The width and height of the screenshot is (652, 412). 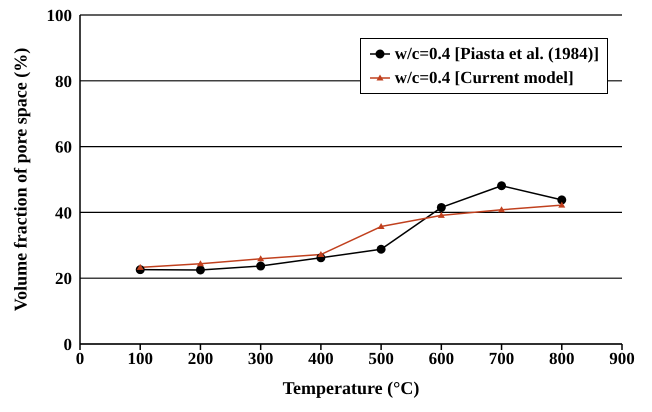 What do you see at coordinates (80, 358) in the screenshot?
I see `x-tick-label: 0` at bounding box center [80, 358].